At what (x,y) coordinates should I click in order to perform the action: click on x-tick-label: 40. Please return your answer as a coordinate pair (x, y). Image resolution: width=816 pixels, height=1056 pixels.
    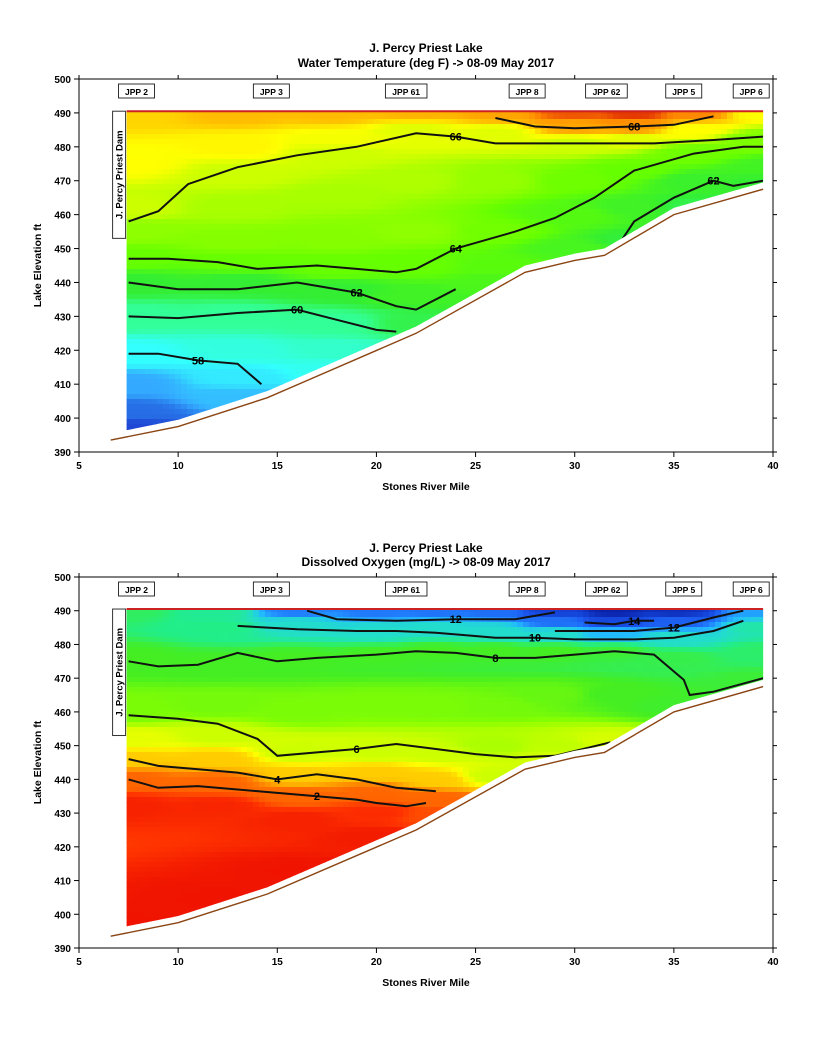
    Looking at the image, I should click on (773, 962).